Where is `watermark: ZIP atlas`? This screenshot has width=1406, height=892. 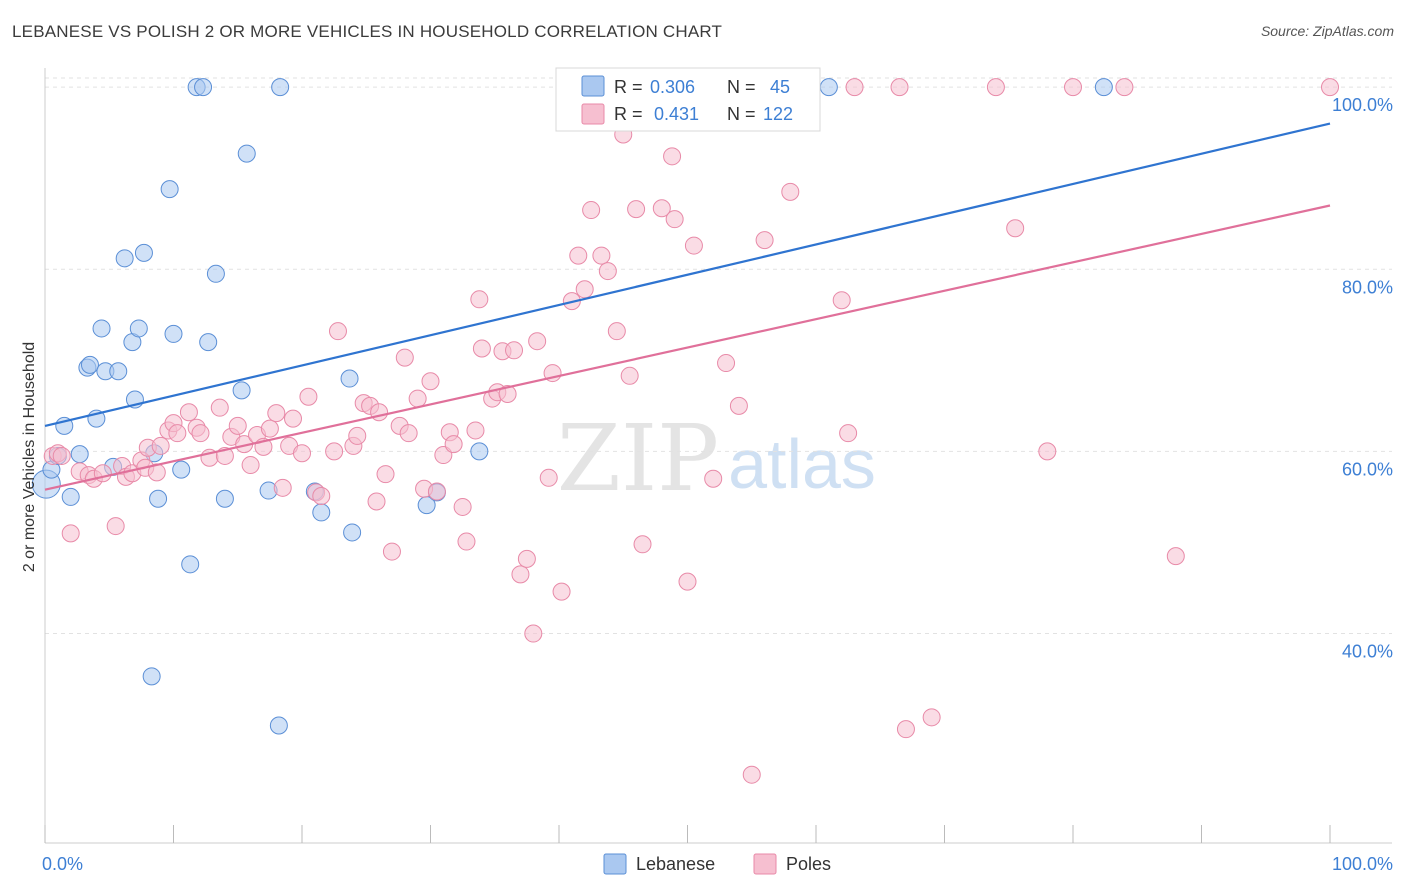
watermark: ZIP atlas is located at coordinates (716, 458).